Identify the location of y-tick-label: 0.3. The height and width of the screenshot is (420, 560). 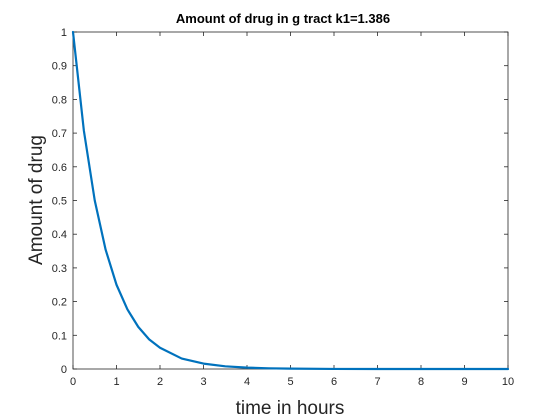
(59, 269).